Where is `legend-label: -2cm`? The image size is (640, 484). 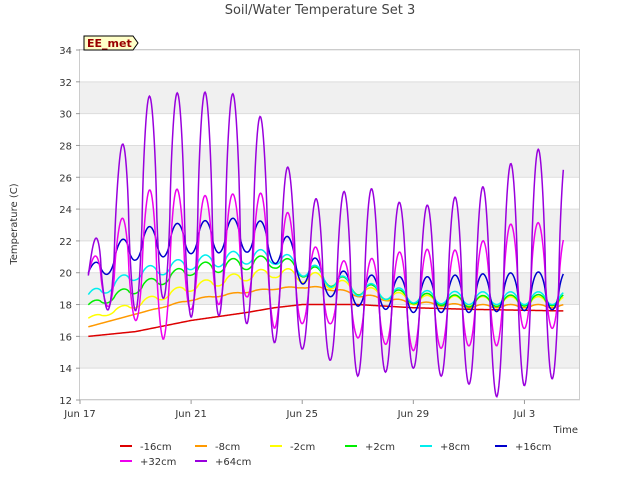 legend-label: -2cm is located at coordinates (302, 447).